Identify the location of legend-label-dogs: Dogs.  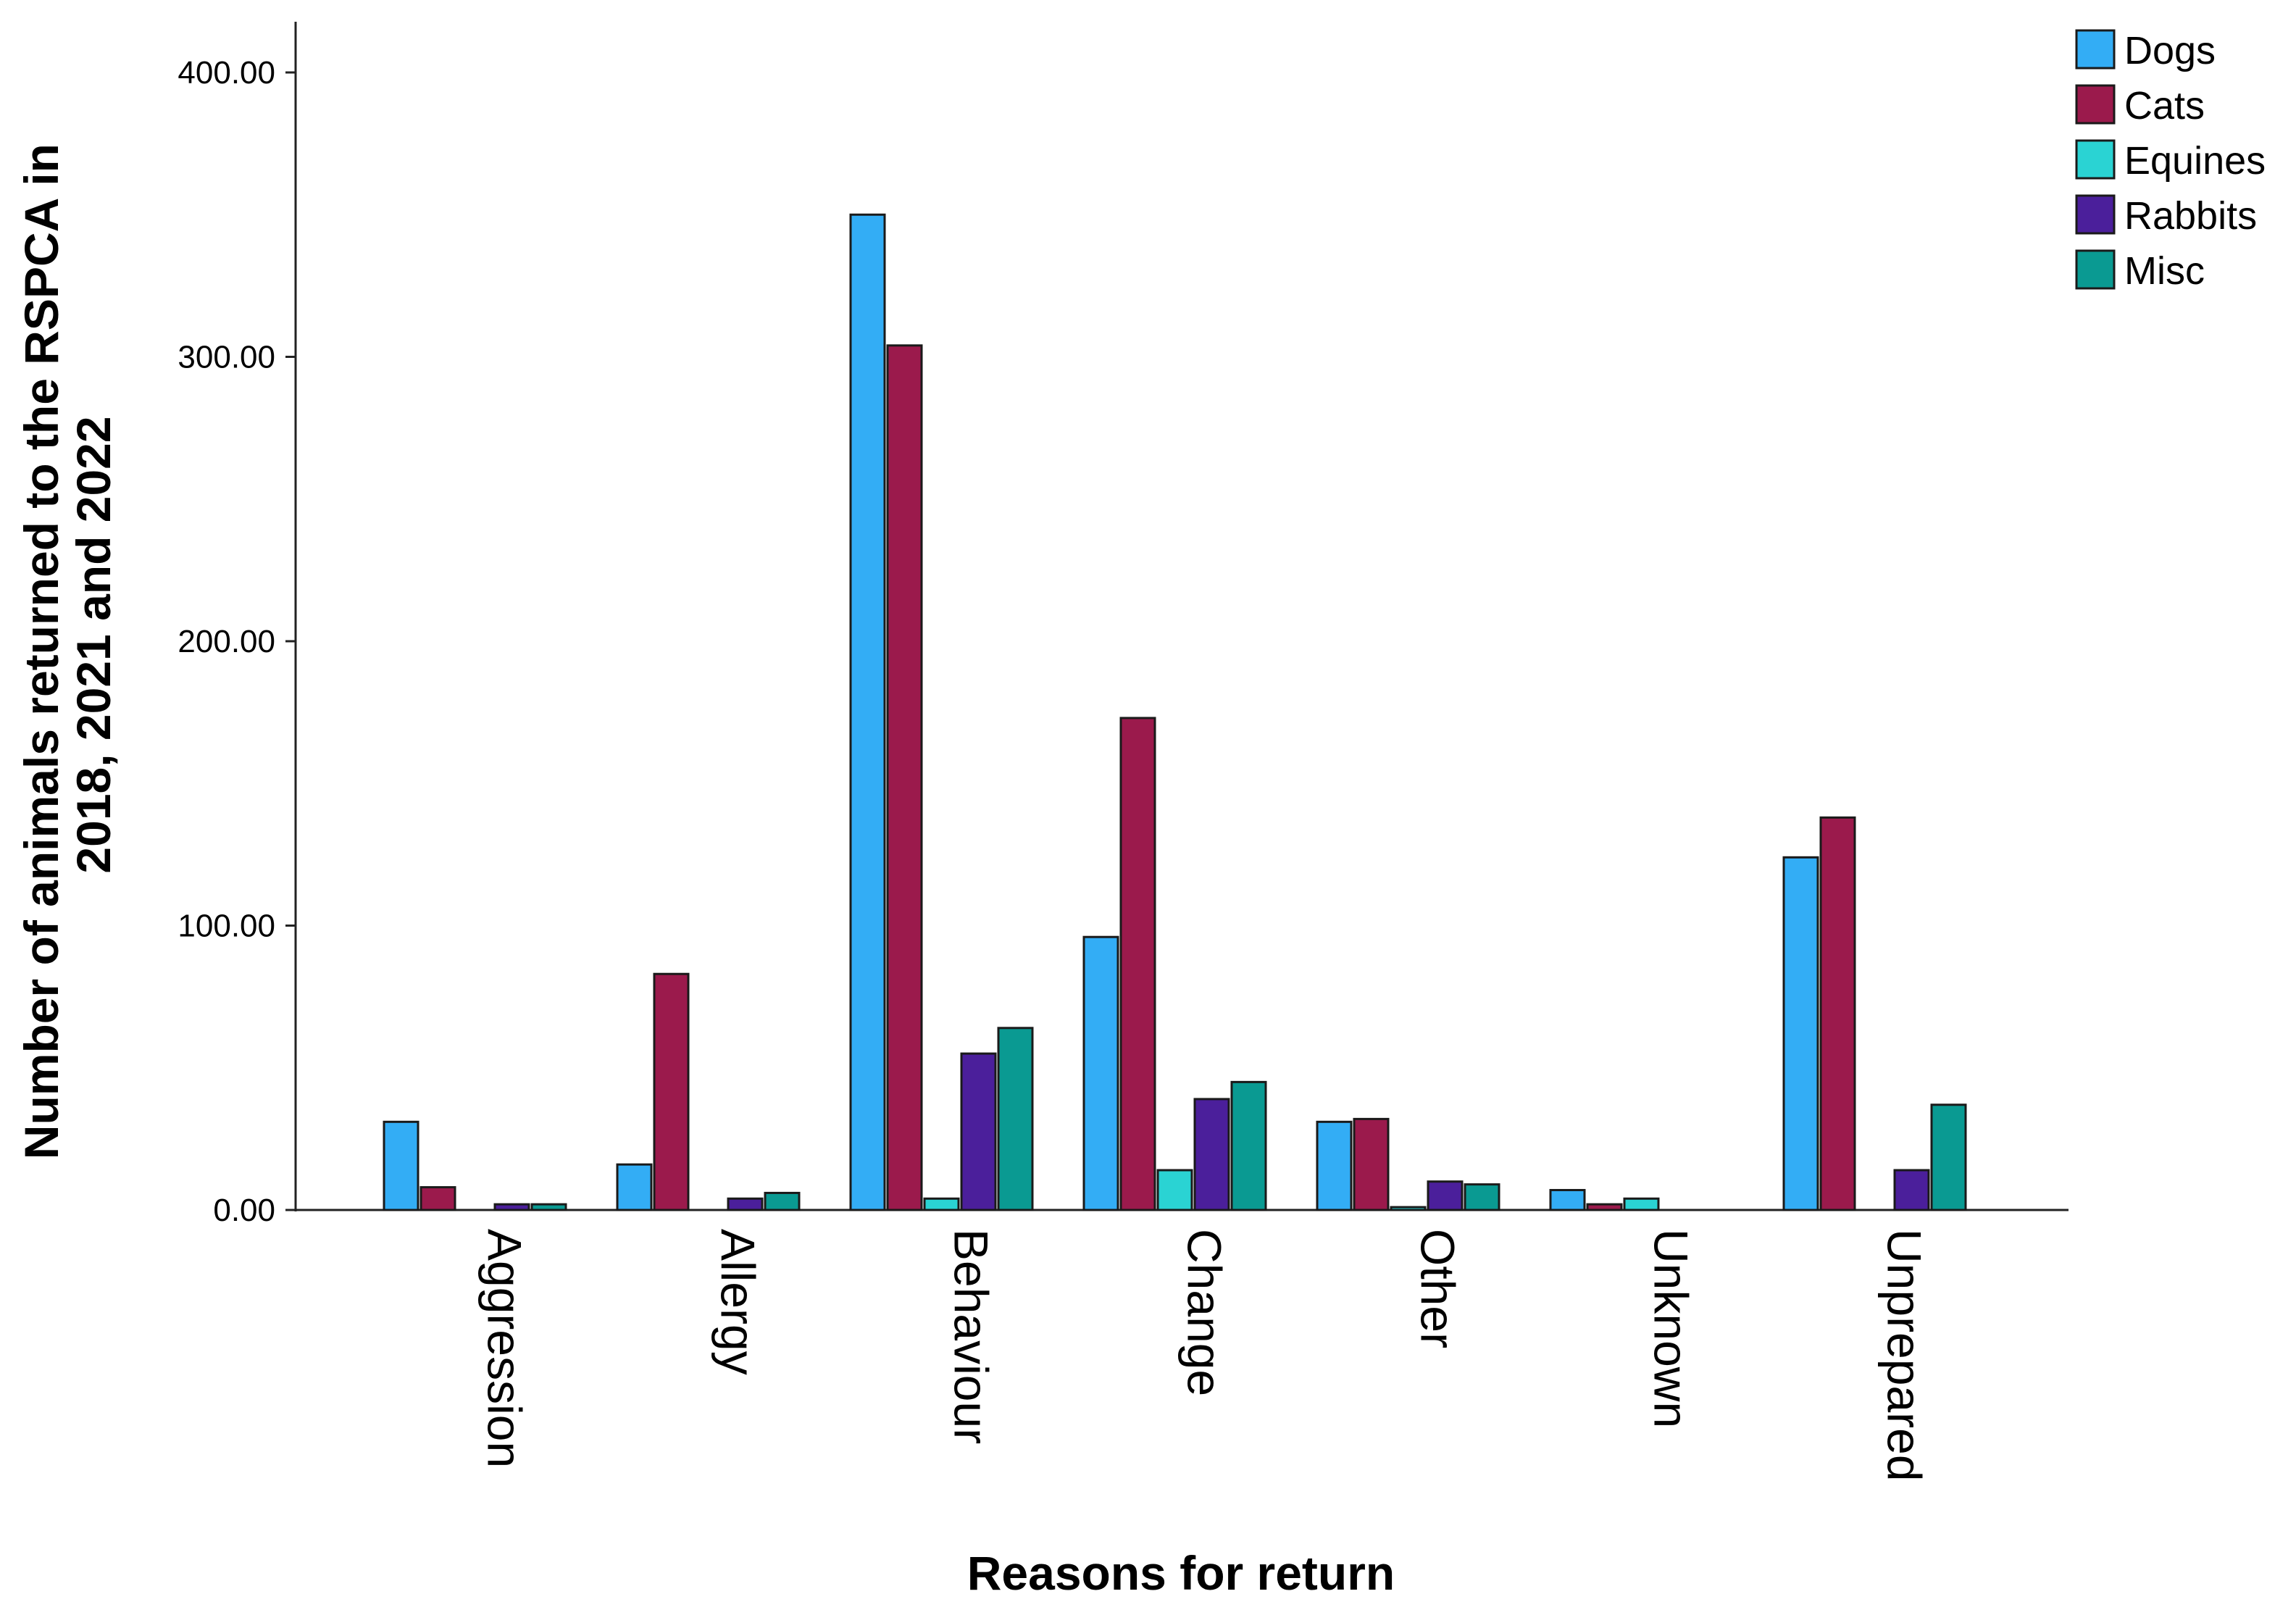
(2170, 51).